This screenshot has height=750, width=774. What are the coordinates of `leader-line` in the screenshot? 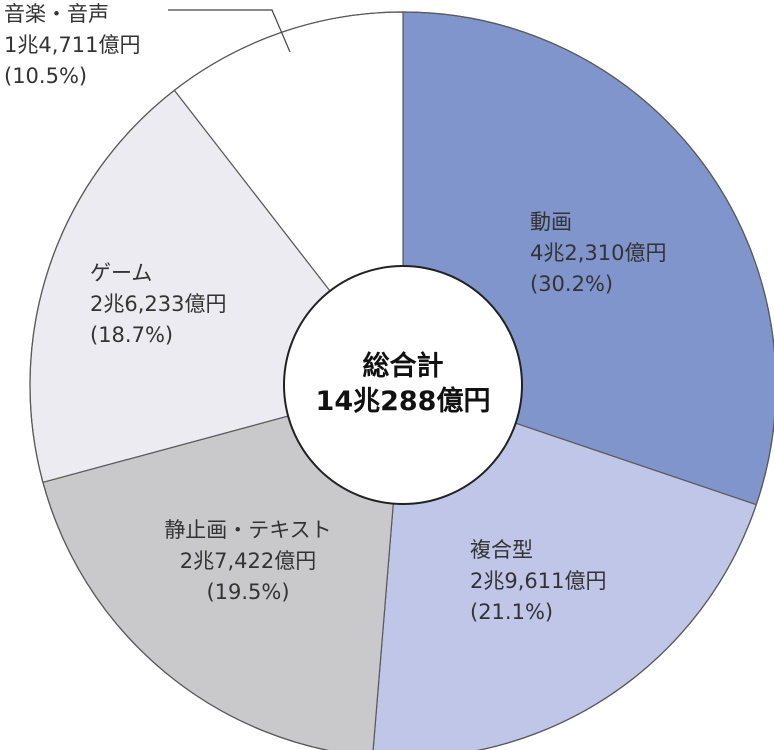 It's located at (229, 31).